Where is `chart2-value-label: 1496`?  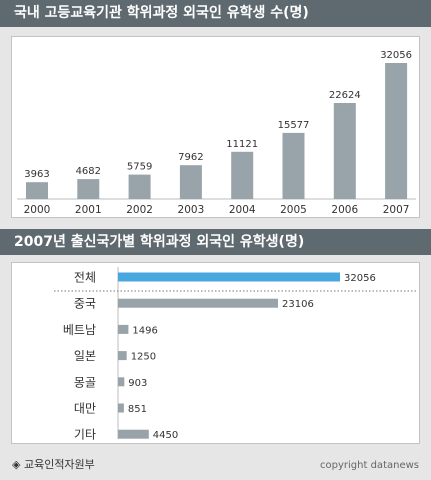 chart2-value-label: 1496 is located at coordinates (144, 330).